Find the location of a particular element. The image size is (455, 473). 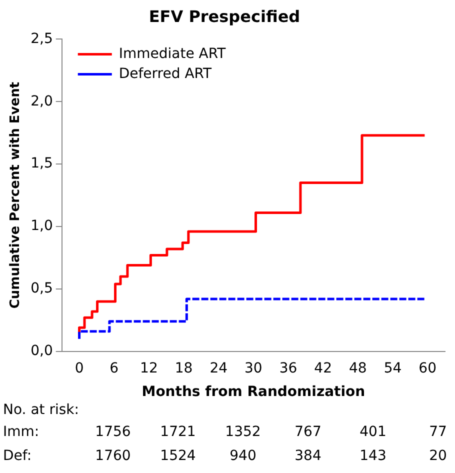

x-tick-label: 30 is located at coordinates (253, 368).